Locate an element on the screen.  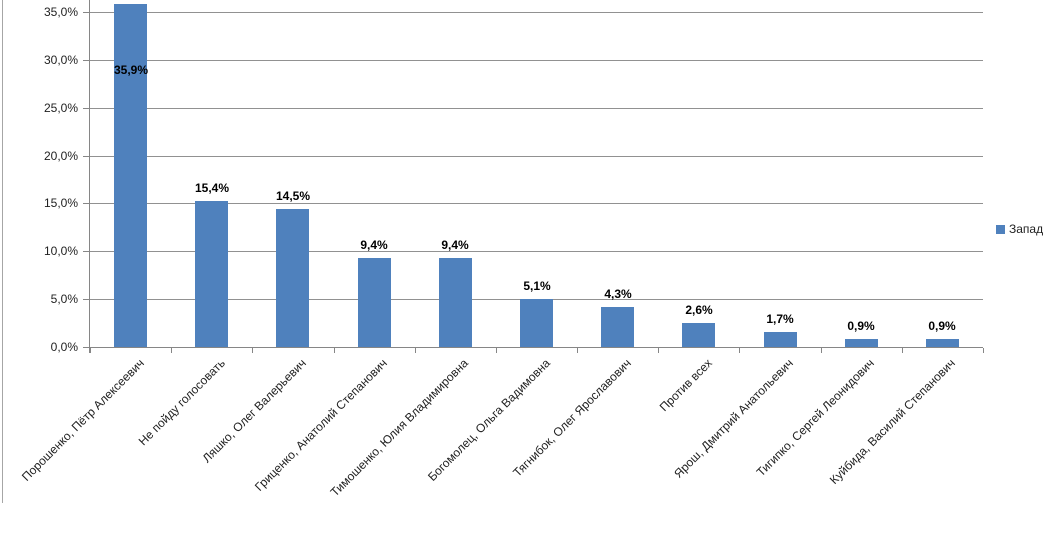
bar-value-label: 5,1% is located at coordinates (537, 286).